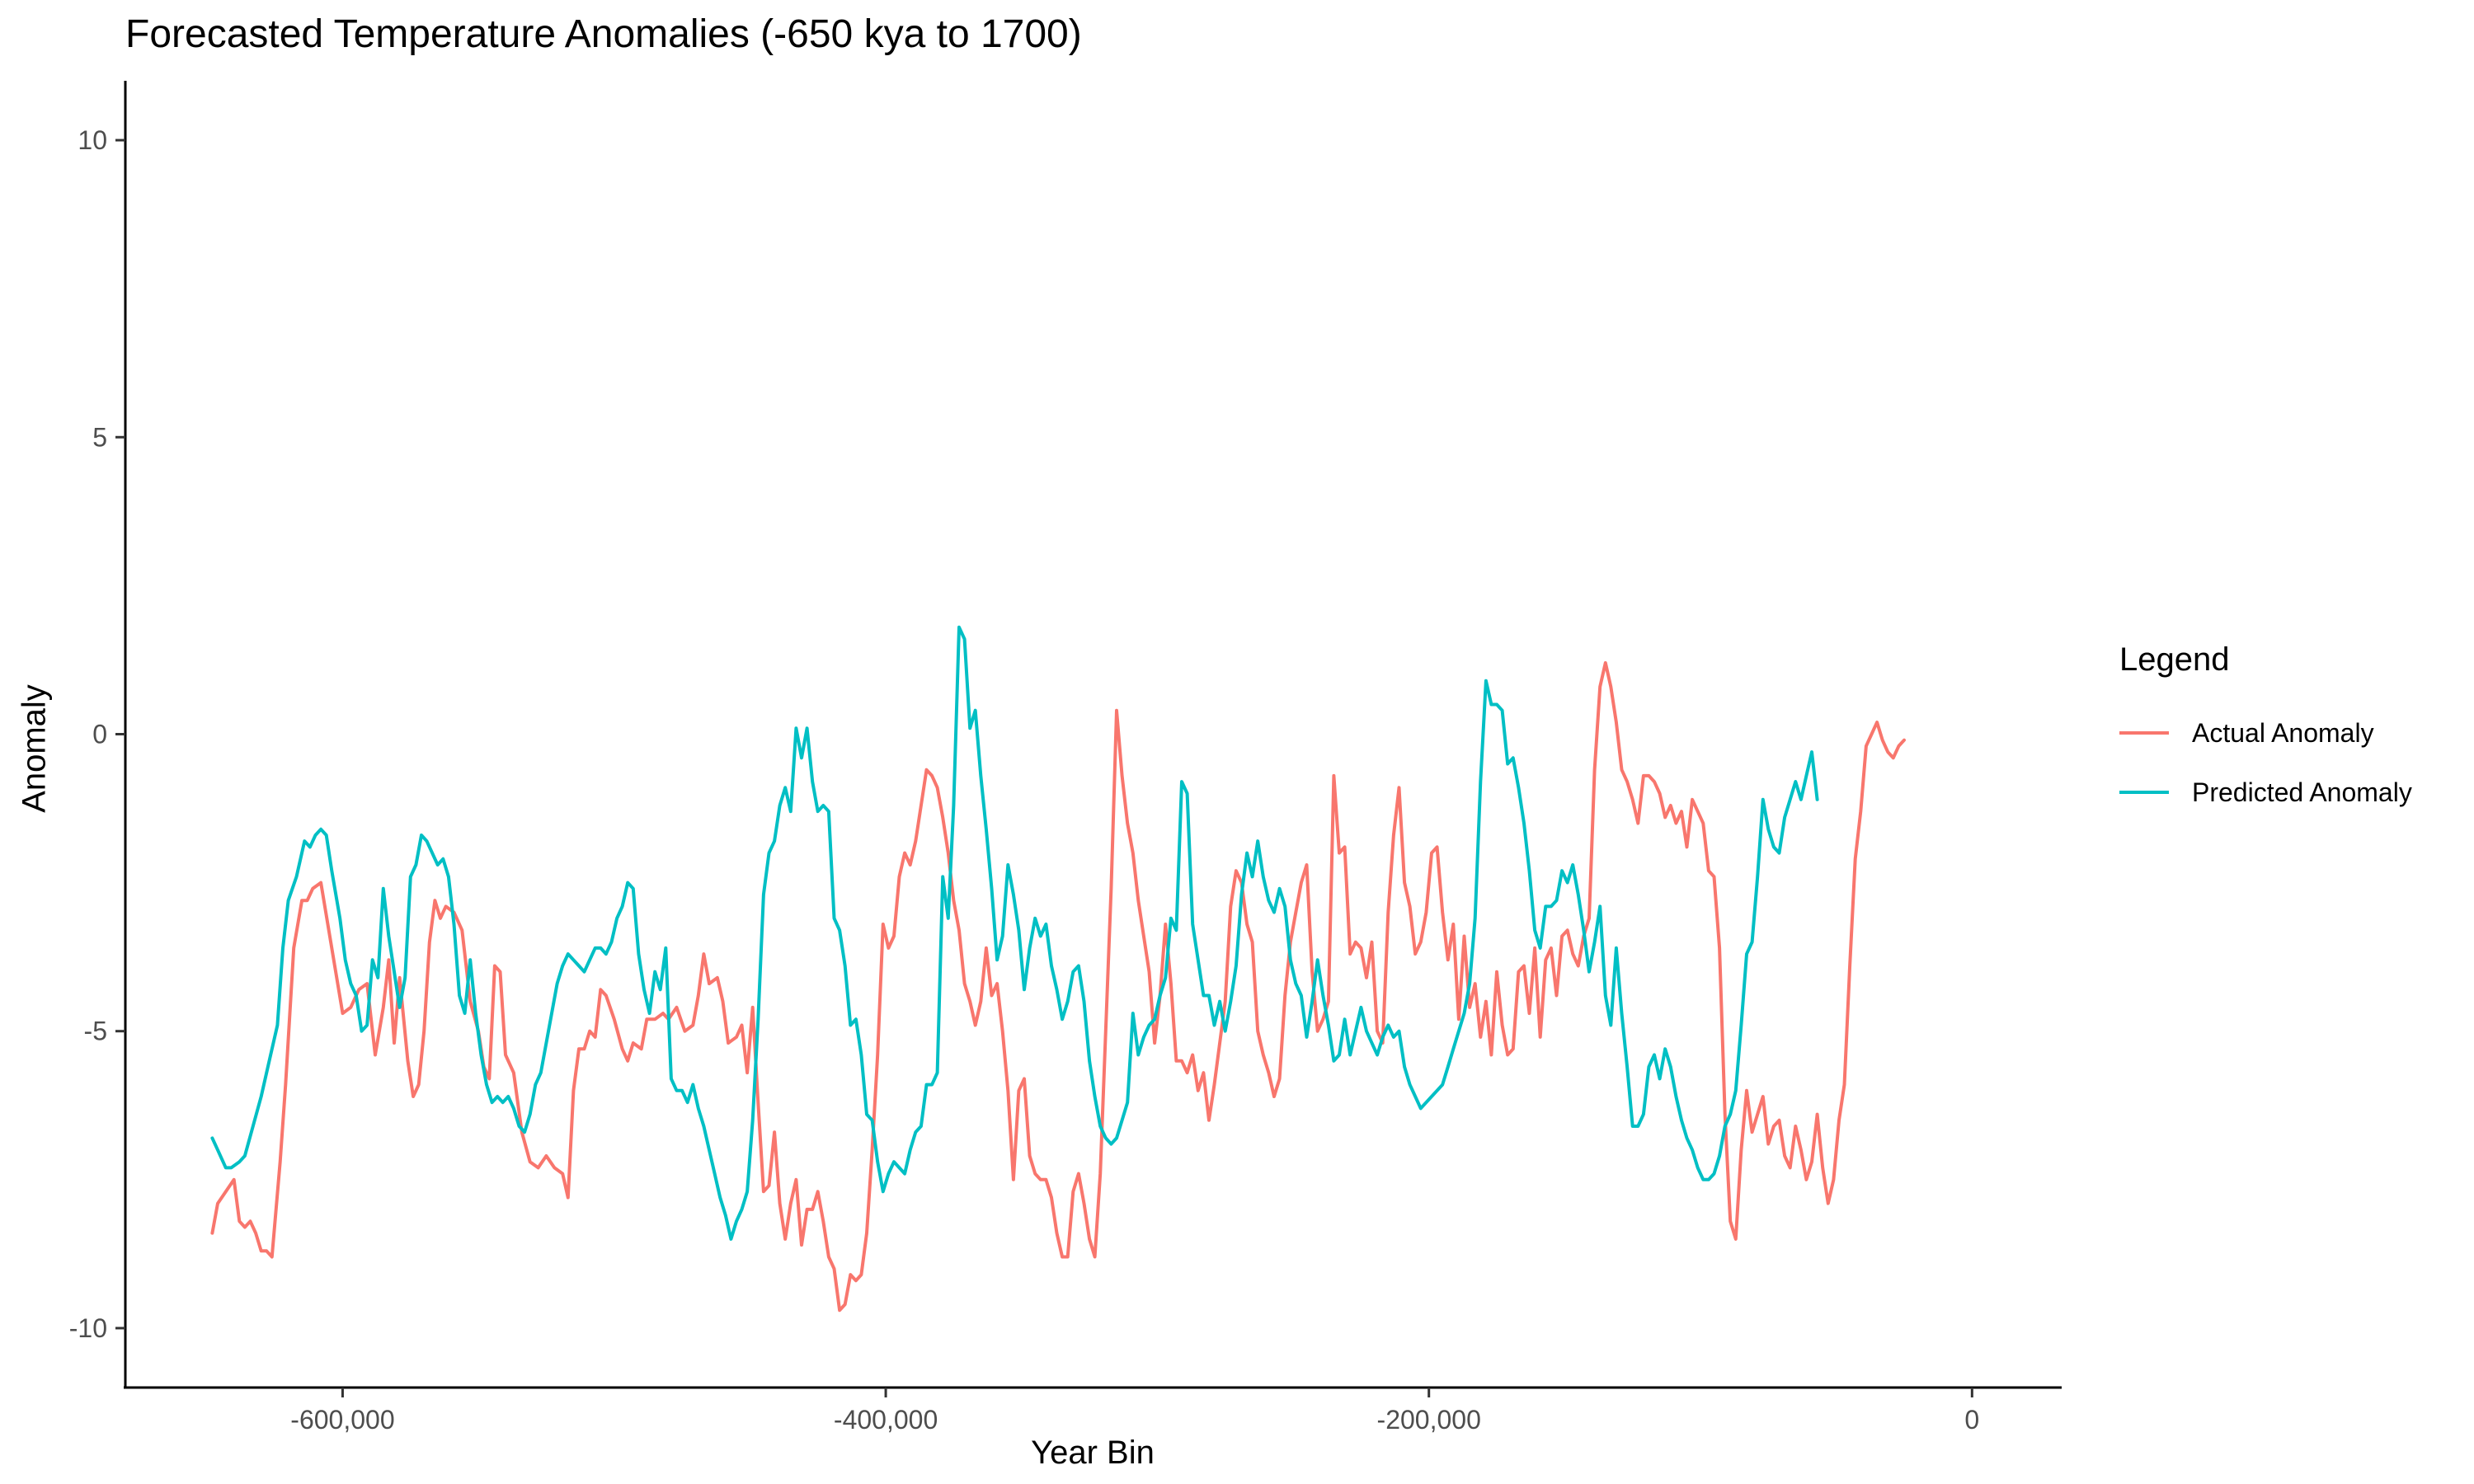  What do you see at coordinates (88, 1328) in the screenshot?
I see `y-tick-label: -10` at bounding box center [88, 1328].